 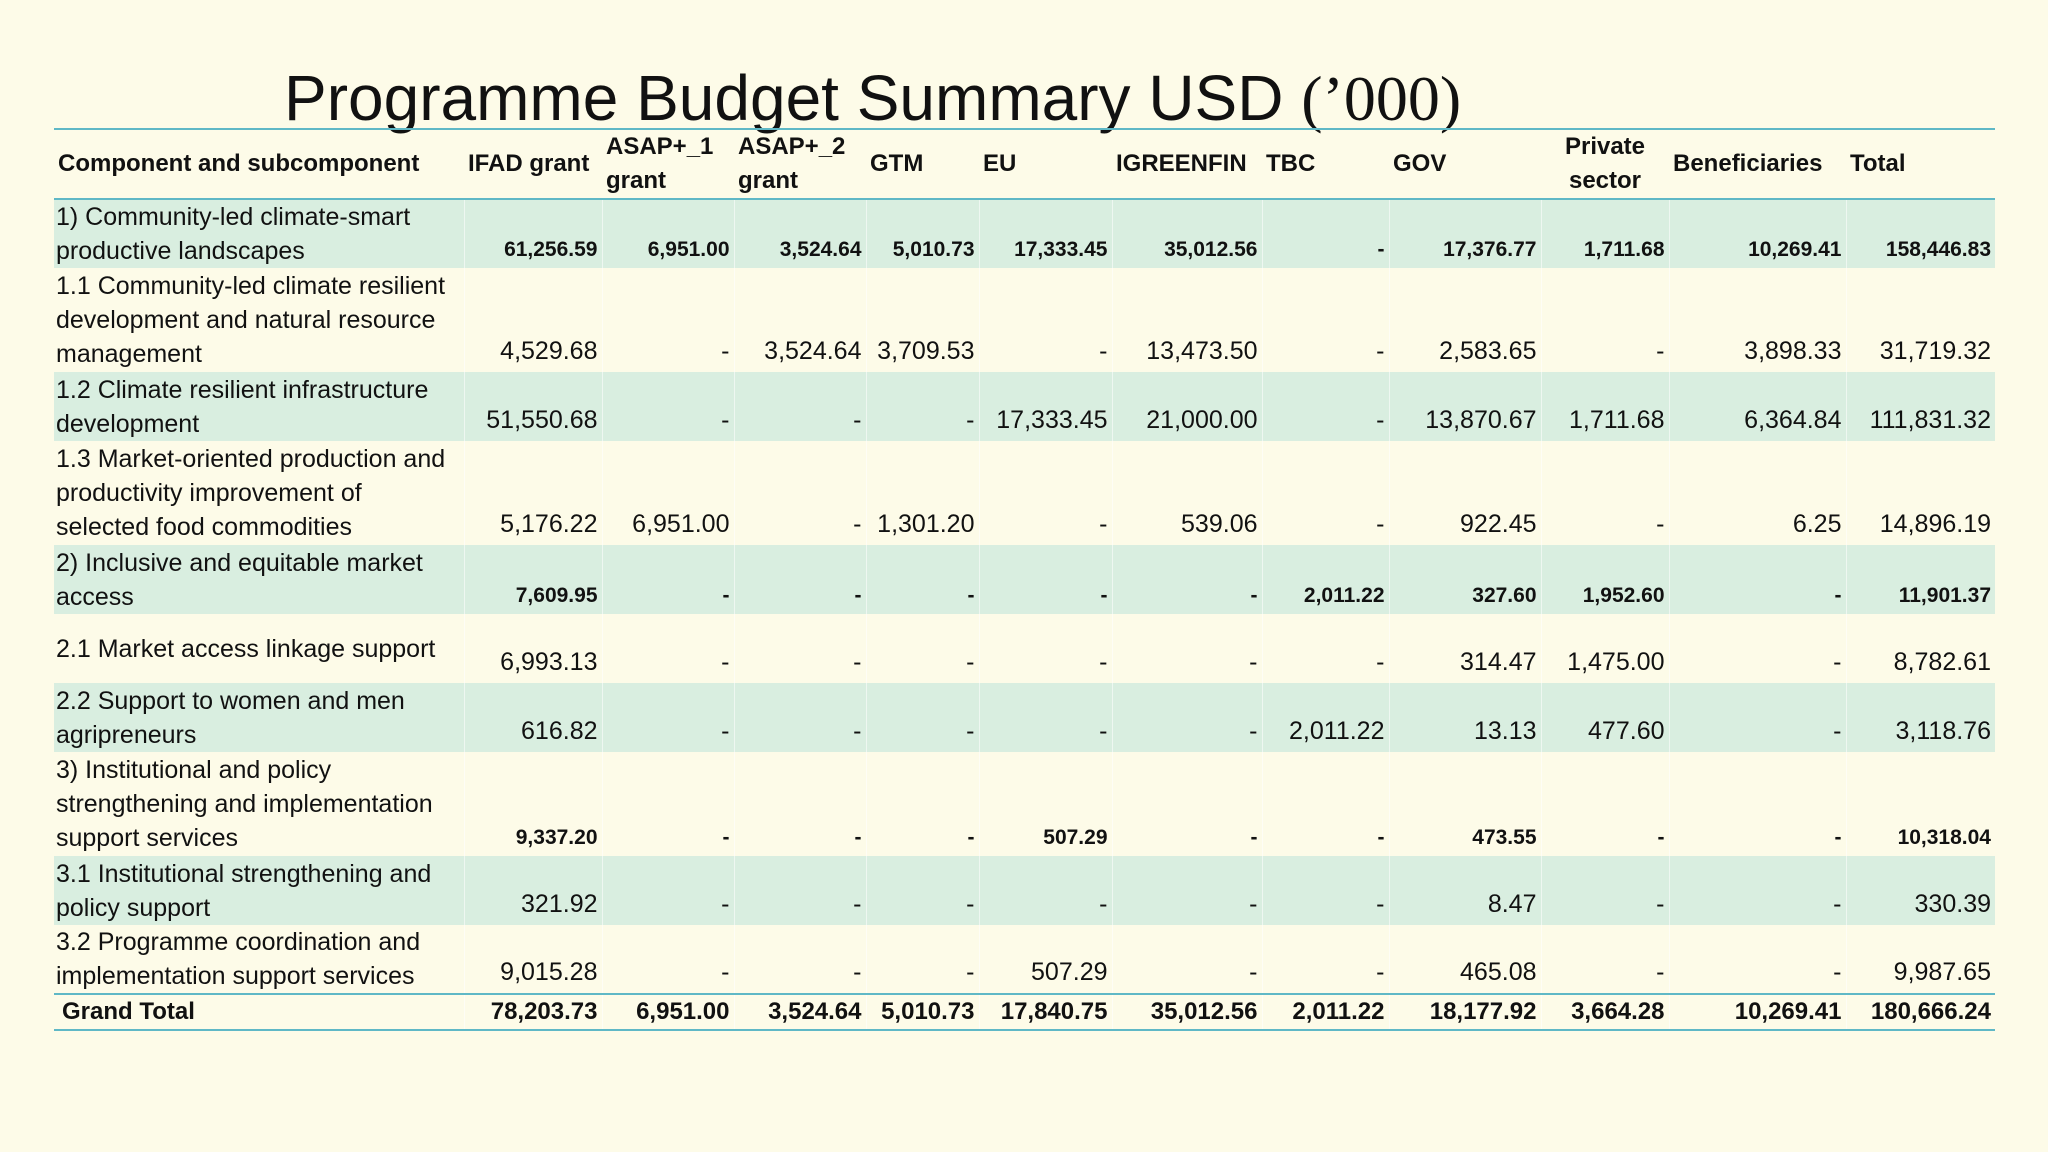 What do you see at coordinates (1464, 493) in the screenshot?
I see `cell-gov: 922.45` at bounding box center [1464, 493].